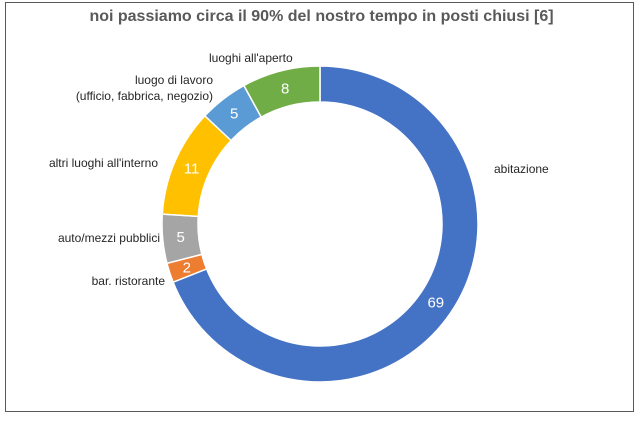 Image resolution: width=643 pixels, height=425 pixels. I want to click on slice-value-label: 69, so click(435, 303).